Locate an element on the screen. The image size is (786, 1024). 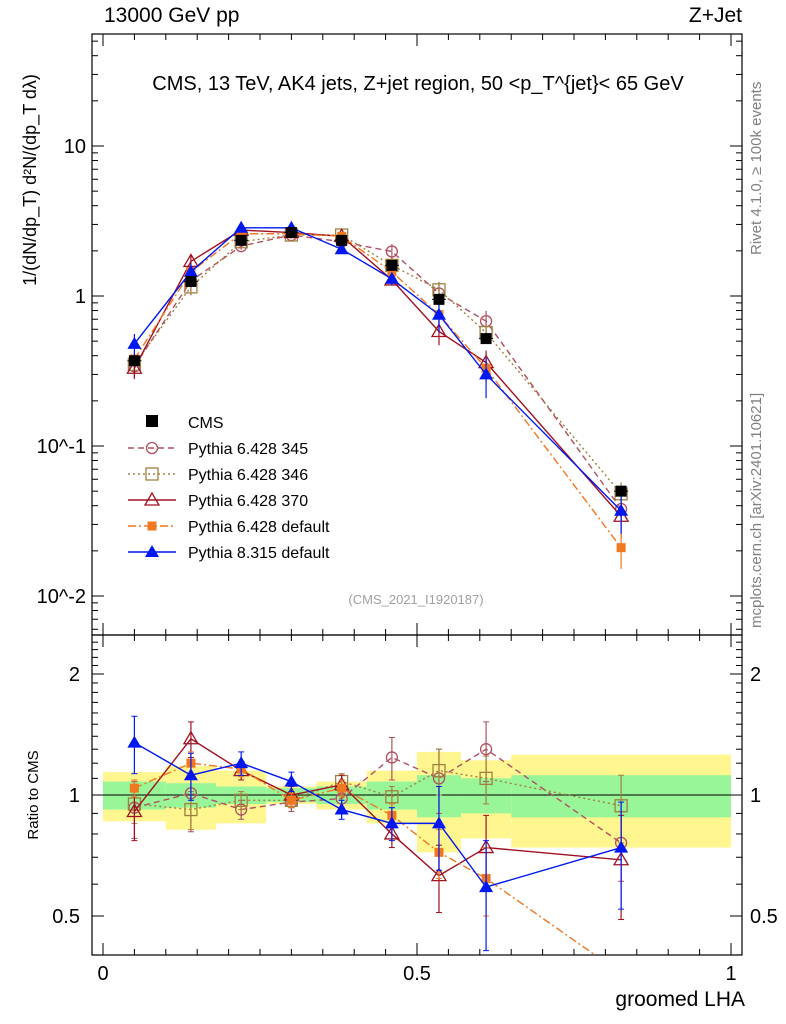
legend-label: Pythia 6.428 370 is located at coordinates (248, 501).